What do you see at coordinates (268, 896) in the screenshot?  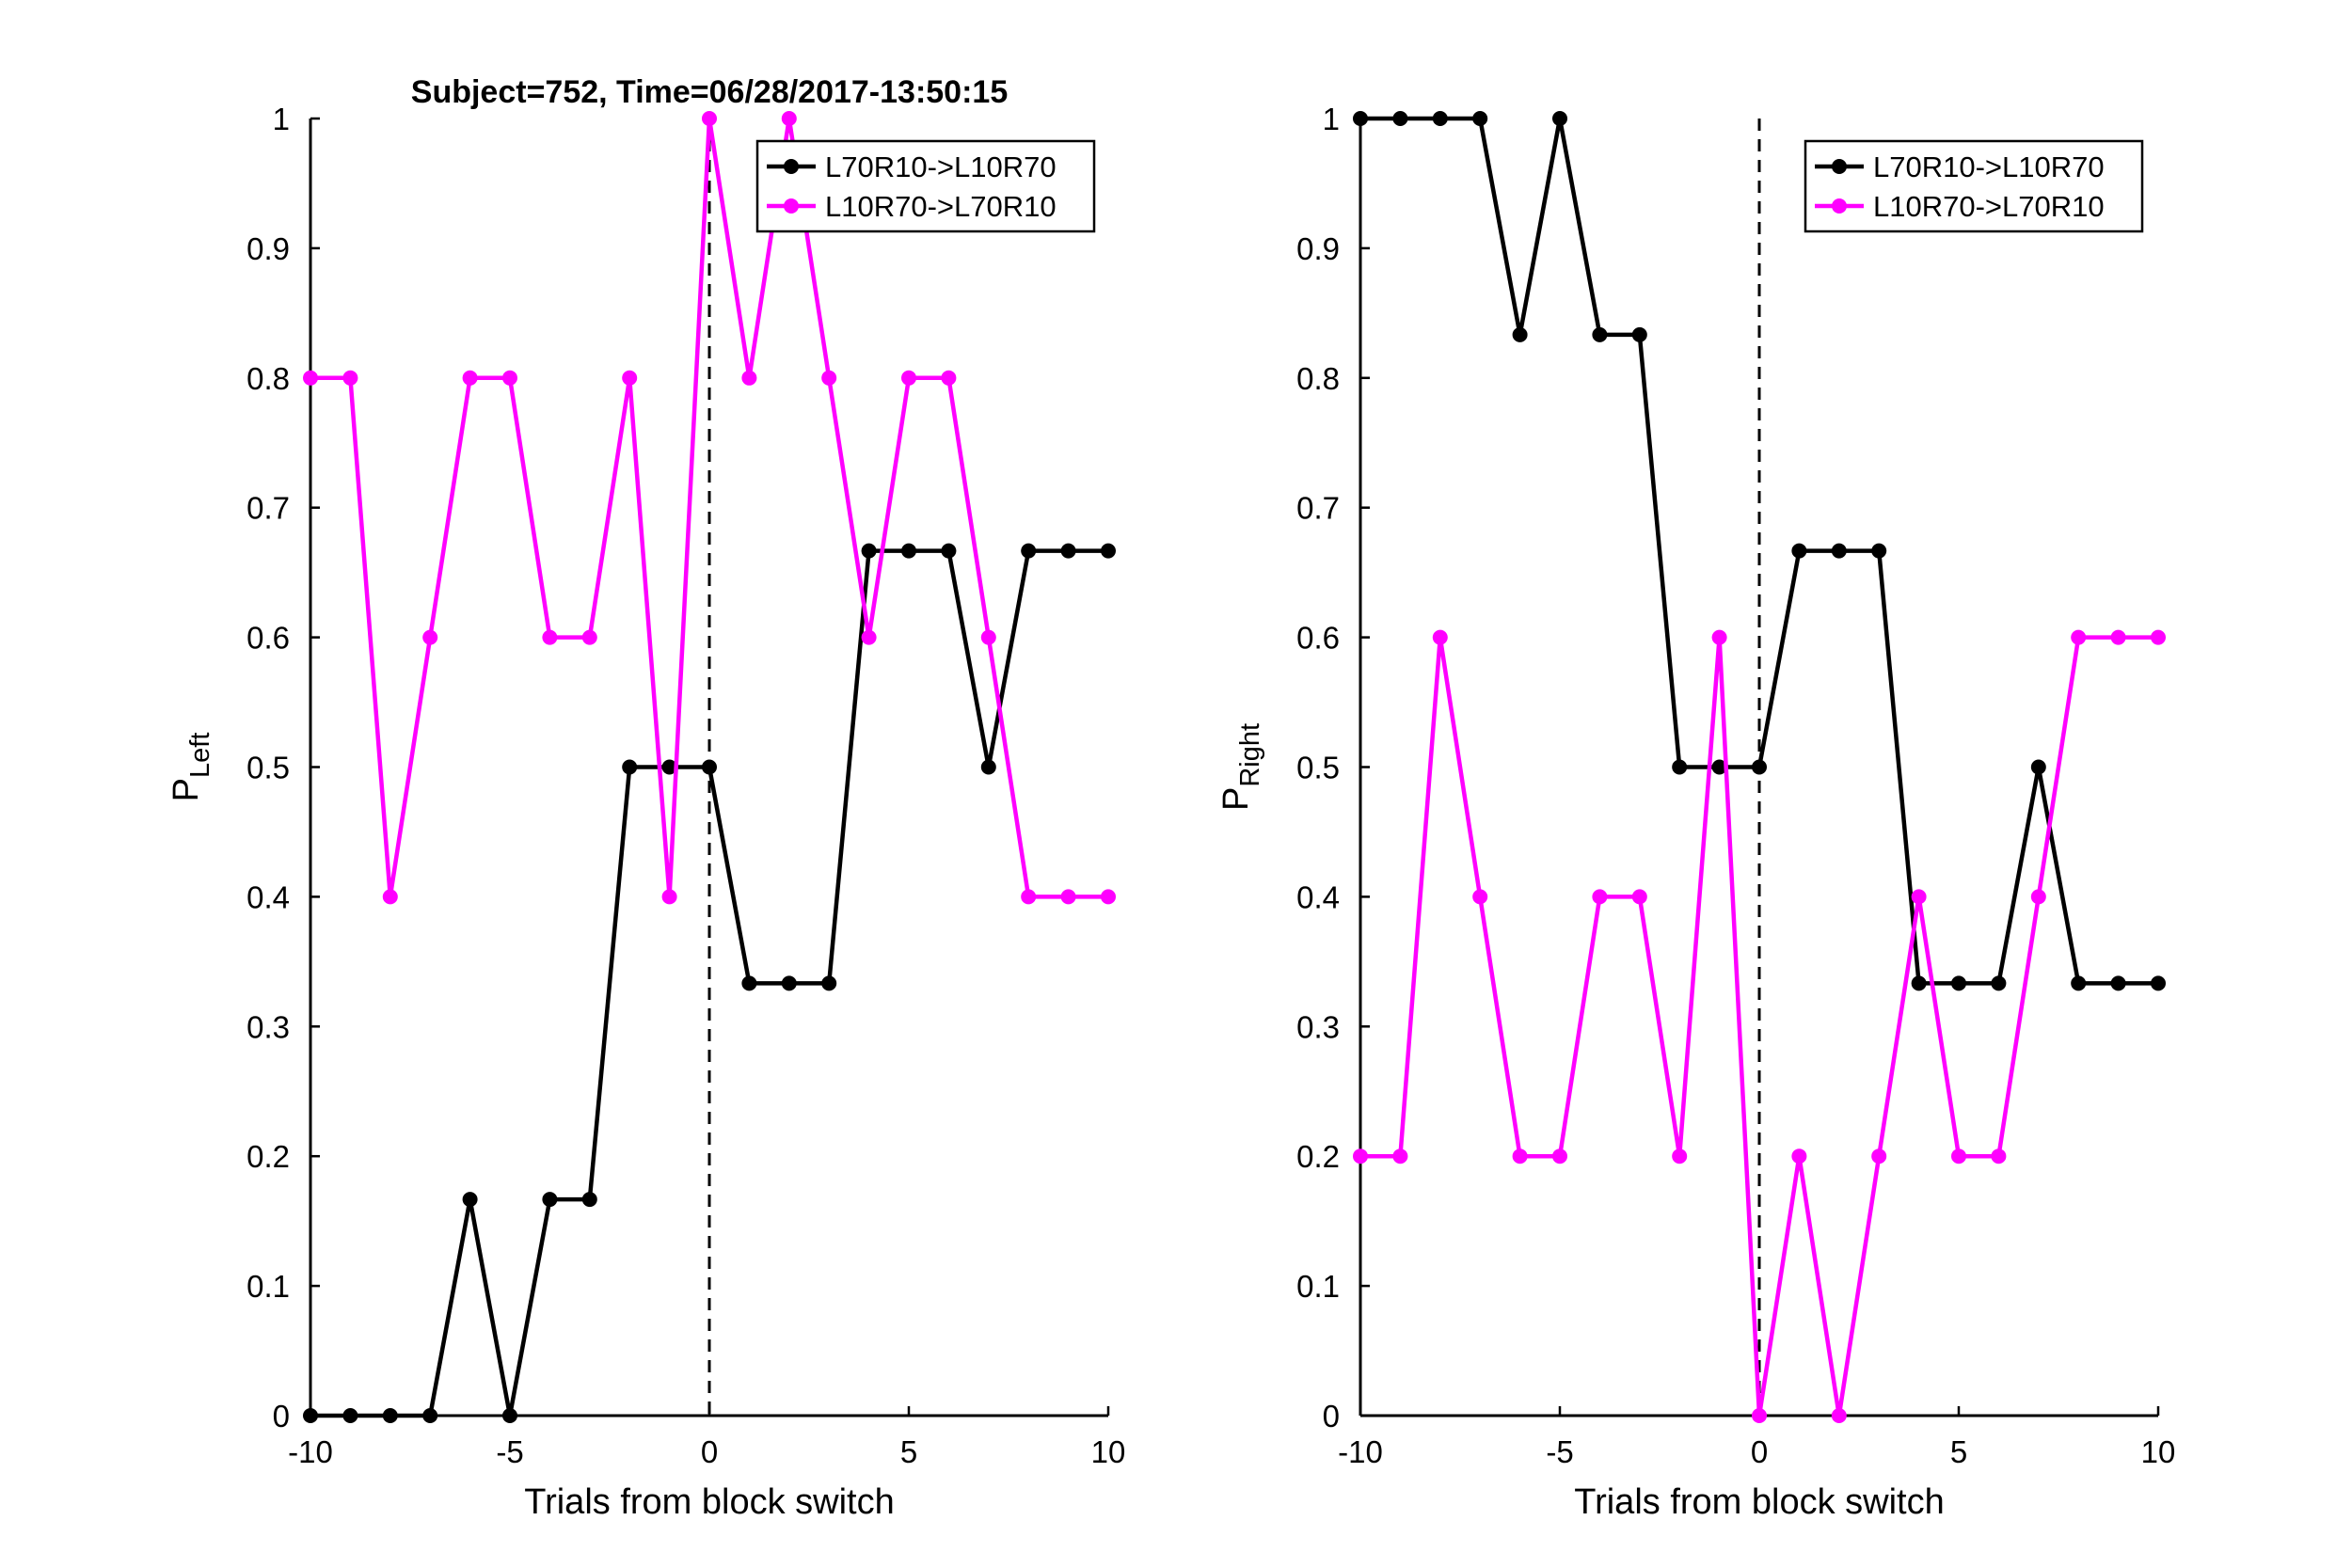 I see `y-tick-label: 0.4` at bounding box center [268, 896].